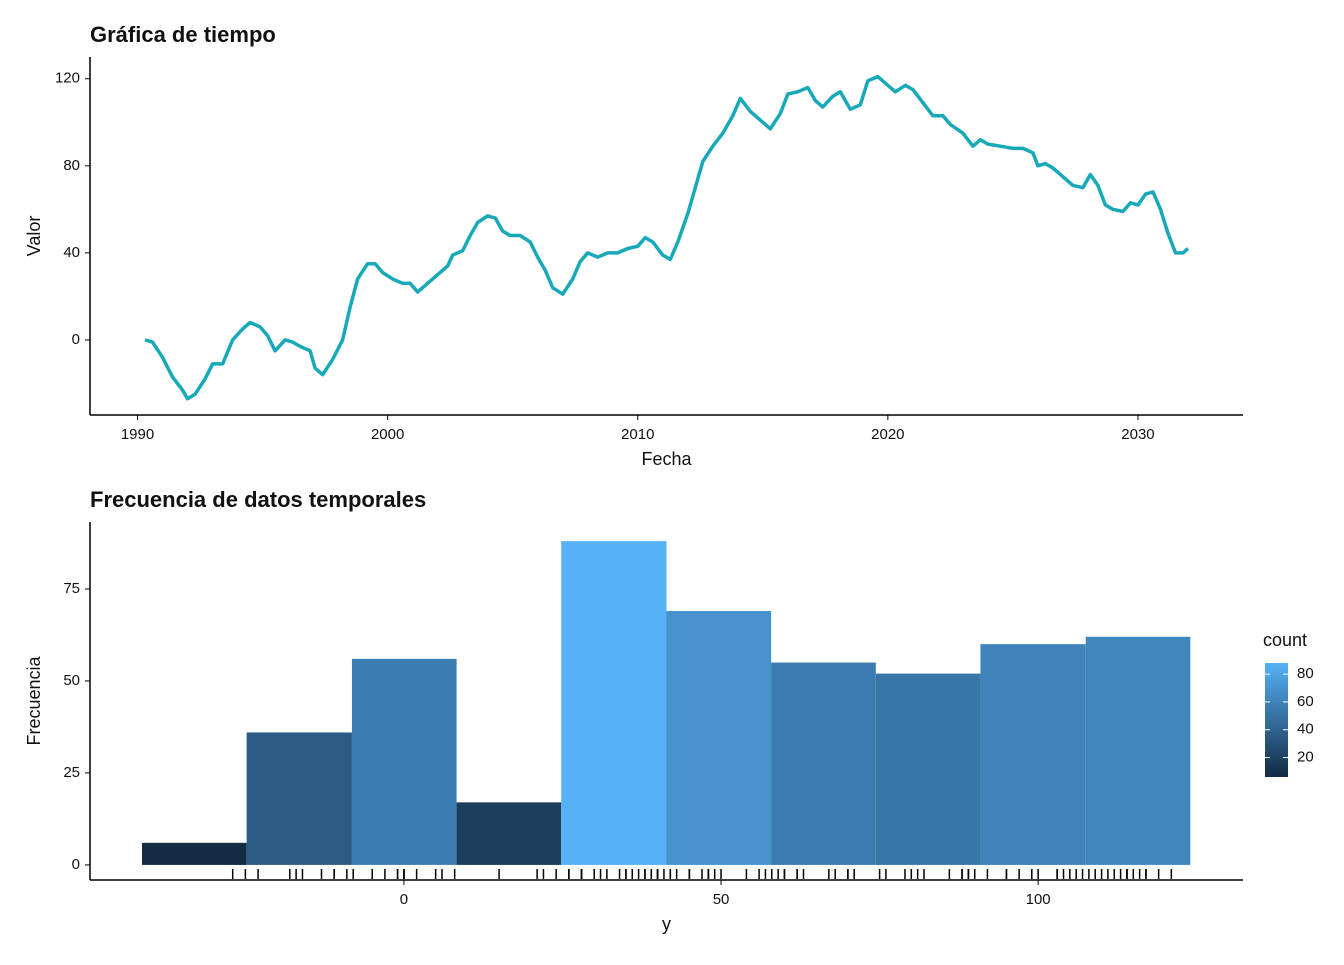  What do you see at coordinates (1305, 729) in the screenshot?
I see `legend-tick-label: 40` at bounding box center [1305, 729].